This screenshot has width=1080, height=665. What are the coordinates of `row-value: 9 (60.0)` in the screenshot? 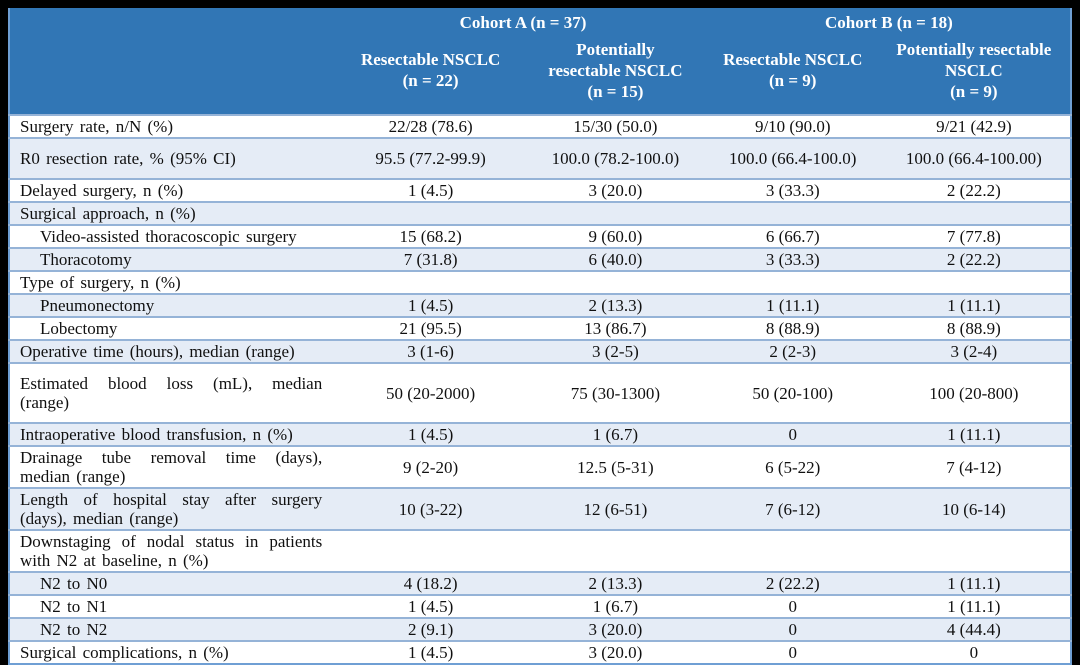 It's located at (615, 236).